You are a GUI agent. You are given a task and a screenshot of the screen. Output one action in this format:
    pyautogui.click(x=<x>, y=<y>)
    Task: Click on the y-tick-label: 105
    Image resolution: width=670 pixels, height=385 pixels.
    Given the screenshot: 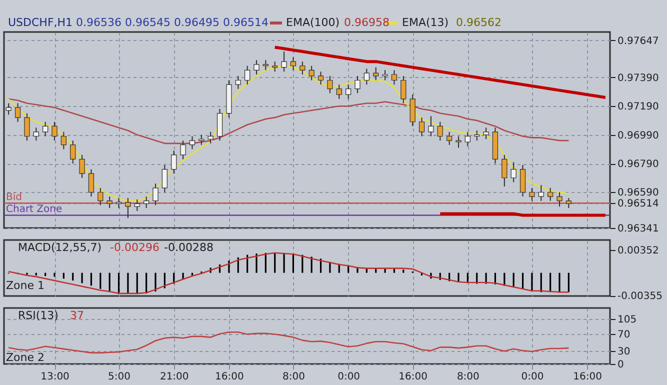 What is the action you would take?
    pyautogui.click(x=627, y=320)
    